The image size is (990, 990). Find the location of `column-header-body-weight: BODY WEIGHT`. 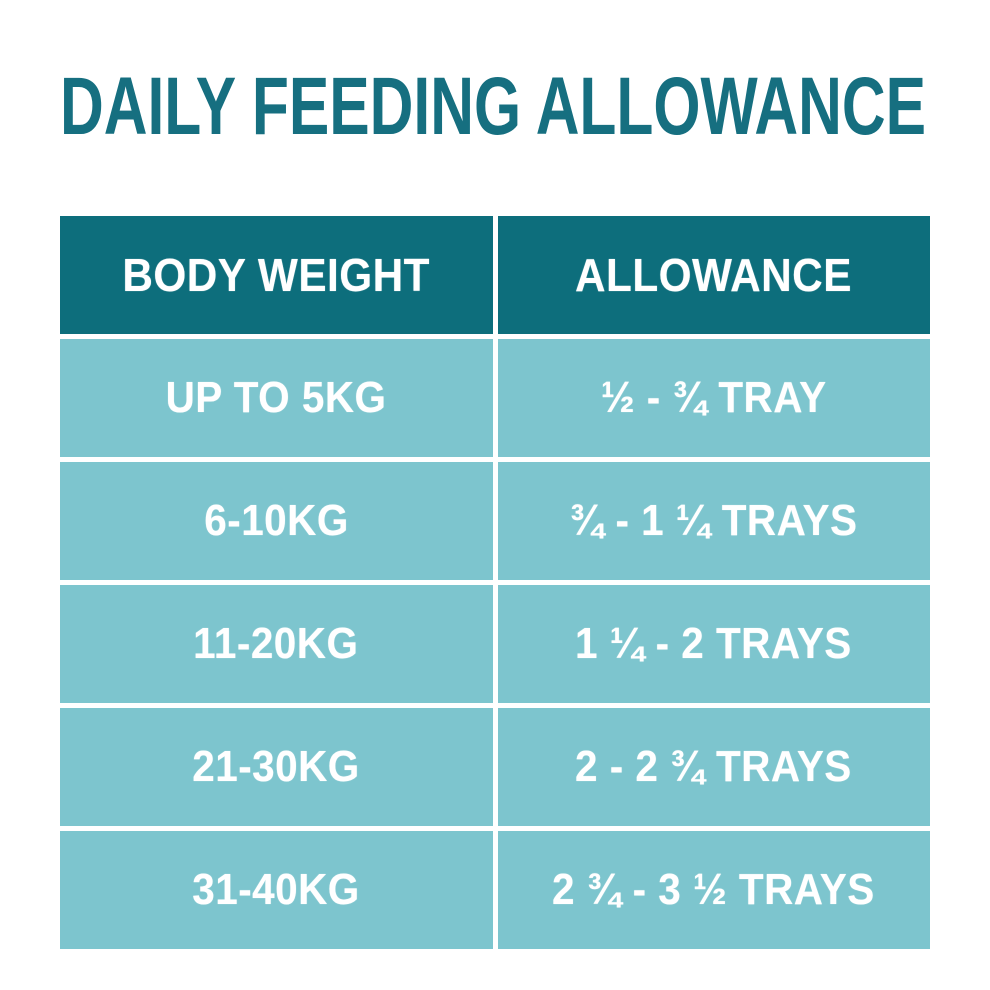

column-header-body-weight: BODY WEIGHT is located at coordinates (276, 275).